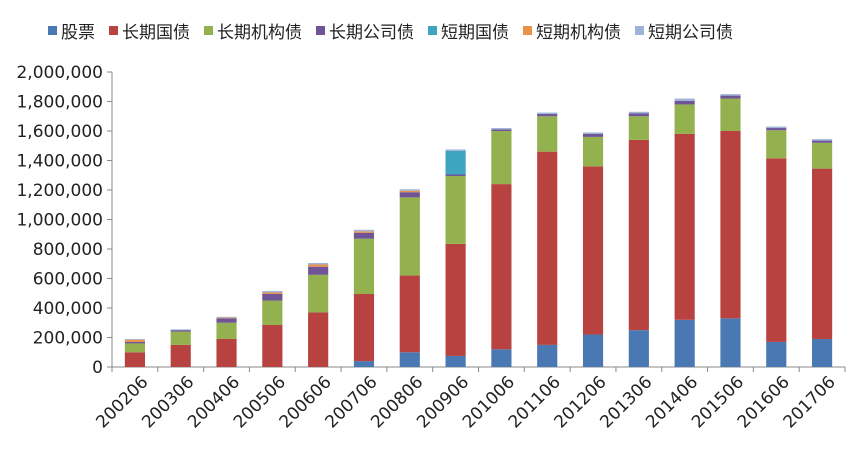 The width and height of the screenshot is (855, 457). I want to click on y-tick-label: 1,200,000, so click(59, 191).